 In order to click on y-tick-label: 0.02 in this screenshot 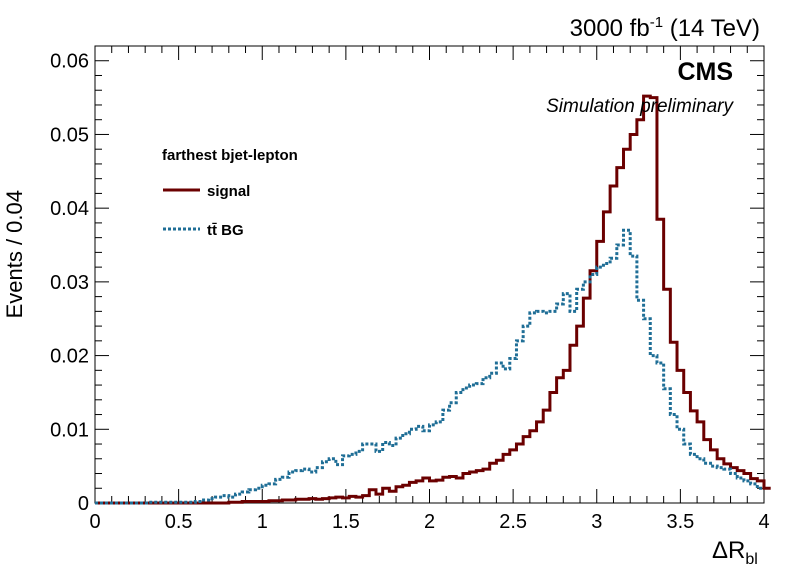, I will do `click(69, 357)`.